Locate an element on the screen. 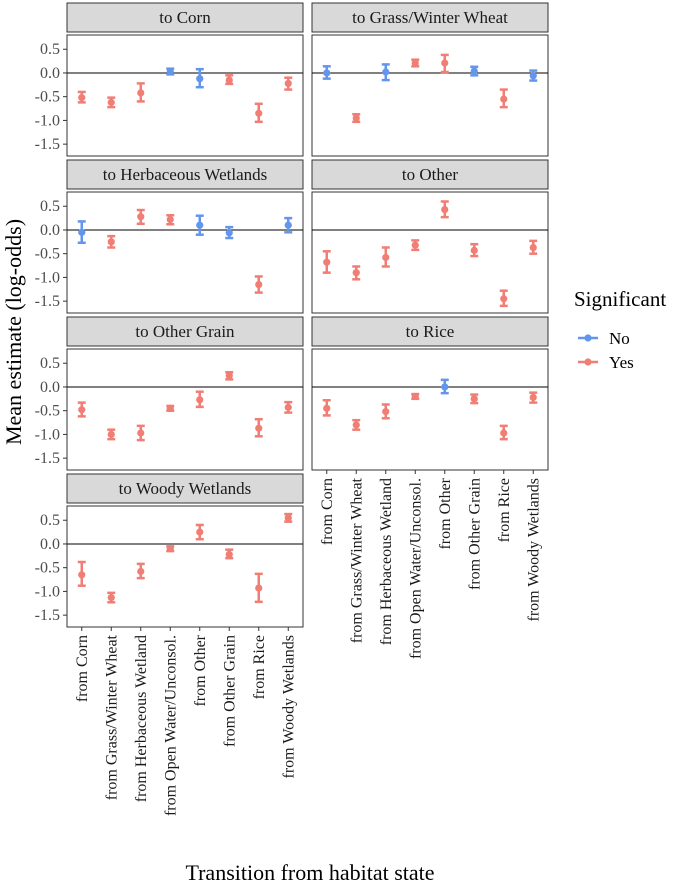 Image resolution: width=685 pixels, height=892 pixels. legend-title: Significant is located at coordinates (620, 299).